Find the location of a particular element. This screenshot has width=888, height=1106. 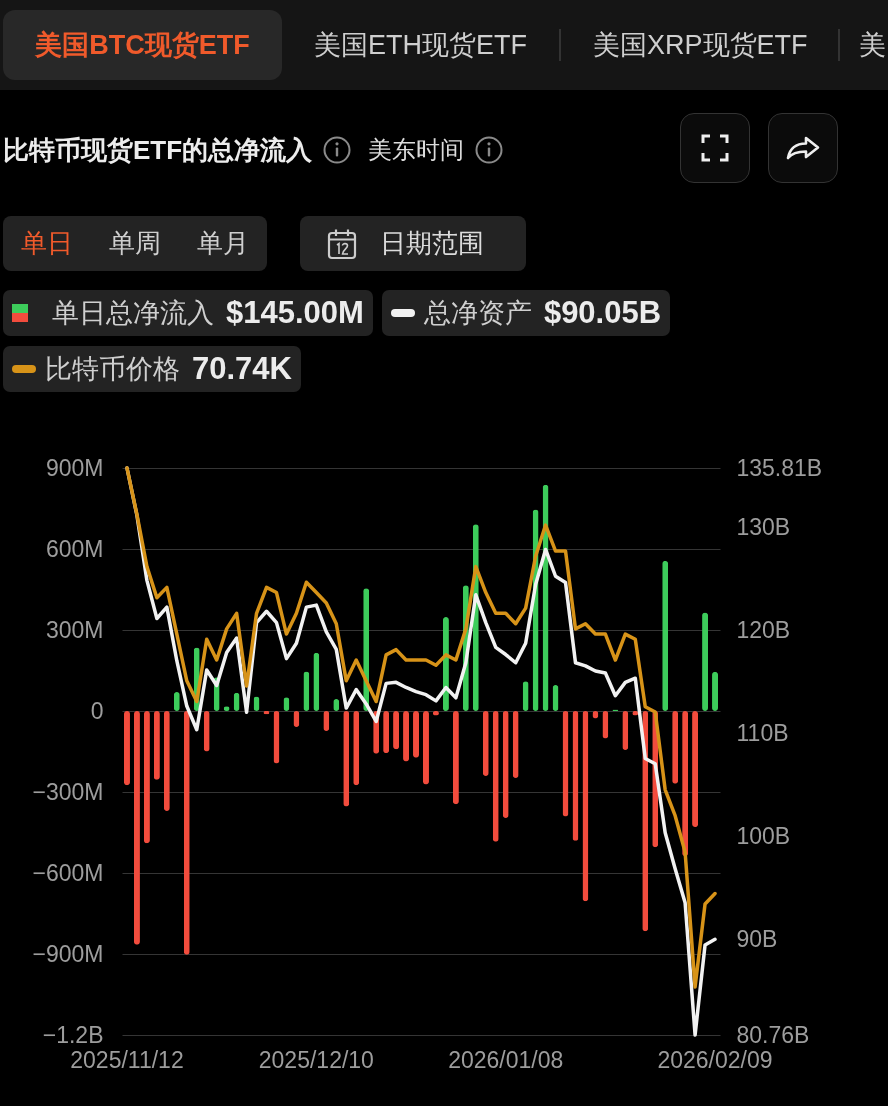

y-tick-label: 900M is located at coordinates (74, 467).